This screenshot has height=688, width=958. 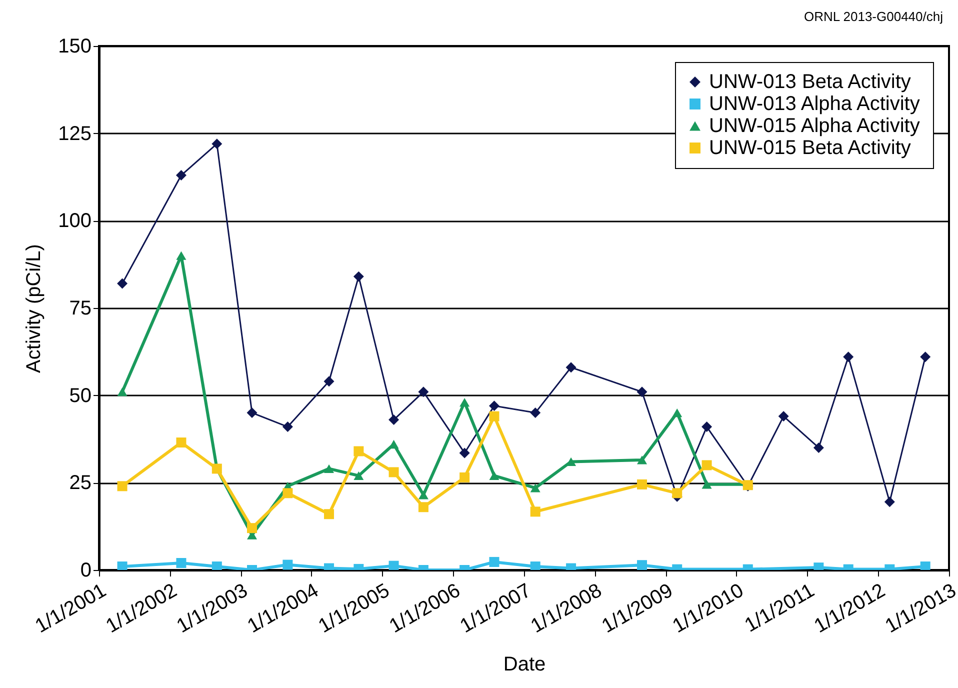 What do you see at coordinates (80, 395) in the screenshot?
I see `y-tick-label: 50` at bounding box center [80, 395].